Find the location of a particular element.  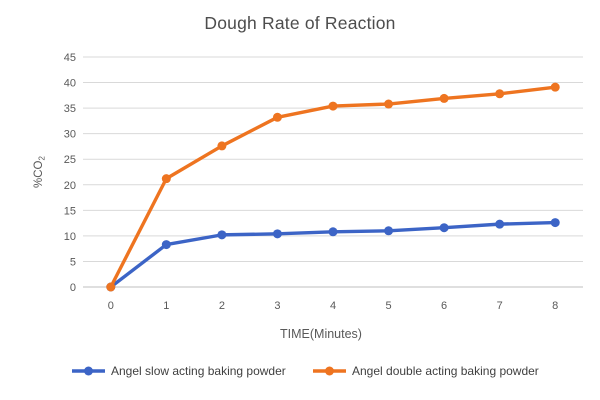

y-tick-label: 35 is located at coordinates (70, 109).